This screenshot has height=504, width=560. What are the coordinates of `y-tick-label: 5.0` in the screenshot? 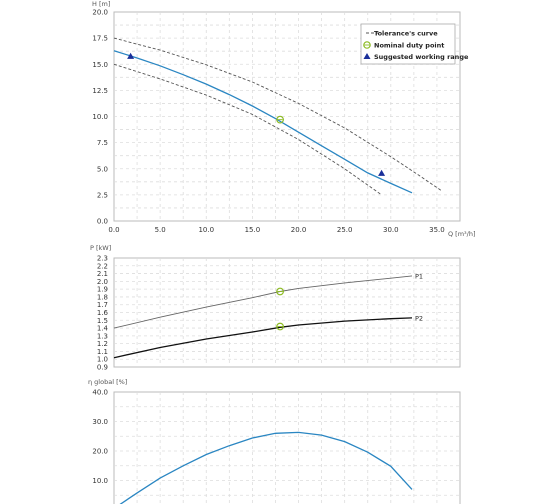 It's located at (102, 169).